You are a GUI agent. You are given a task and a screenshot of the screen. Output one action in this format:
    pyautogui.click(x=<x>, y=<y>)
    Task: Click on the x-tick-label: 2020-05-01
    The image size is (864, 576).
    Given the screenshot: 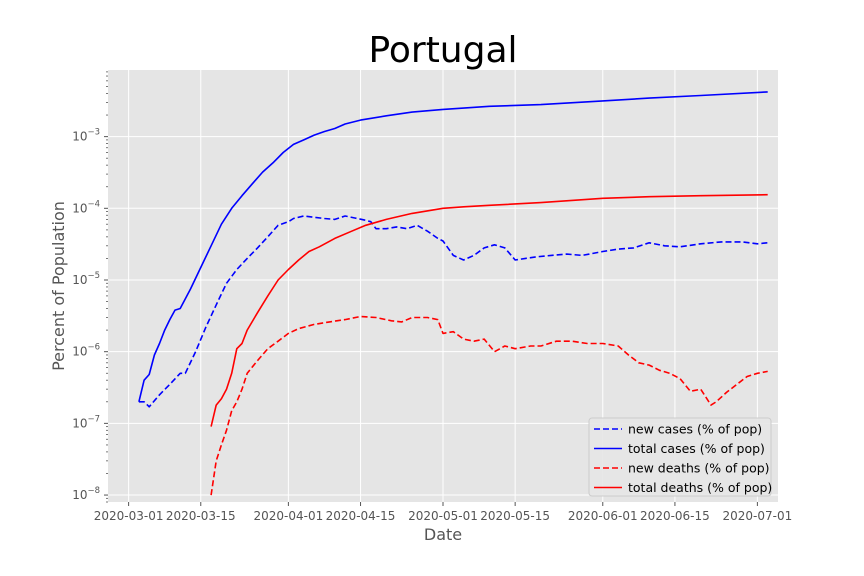 What is the action you would take?
    pyautogui.click(x=443, y=516)
    